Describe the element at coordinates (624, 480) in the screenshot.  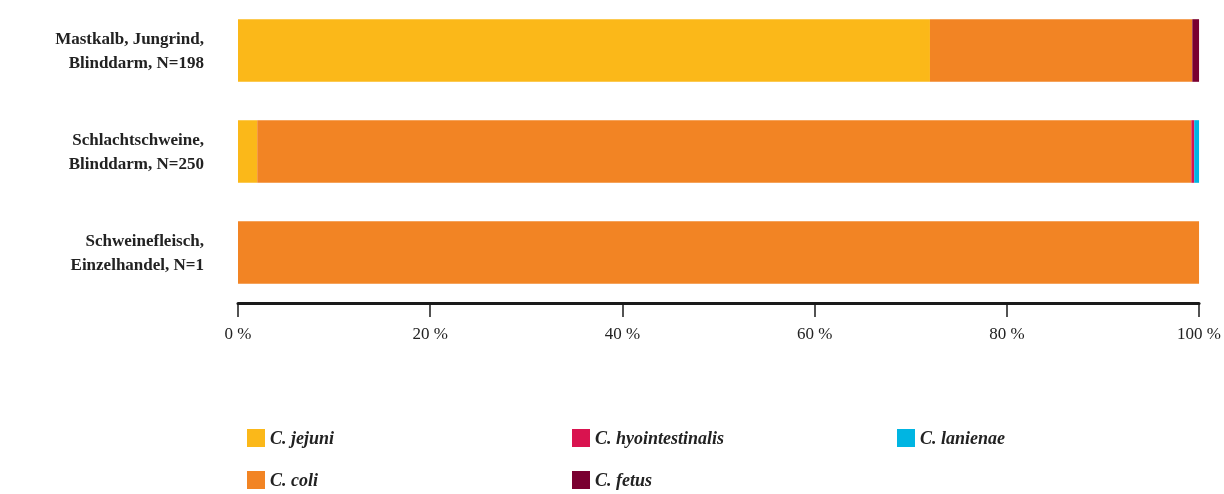
I see `legend-label: C. fetus` at that location.